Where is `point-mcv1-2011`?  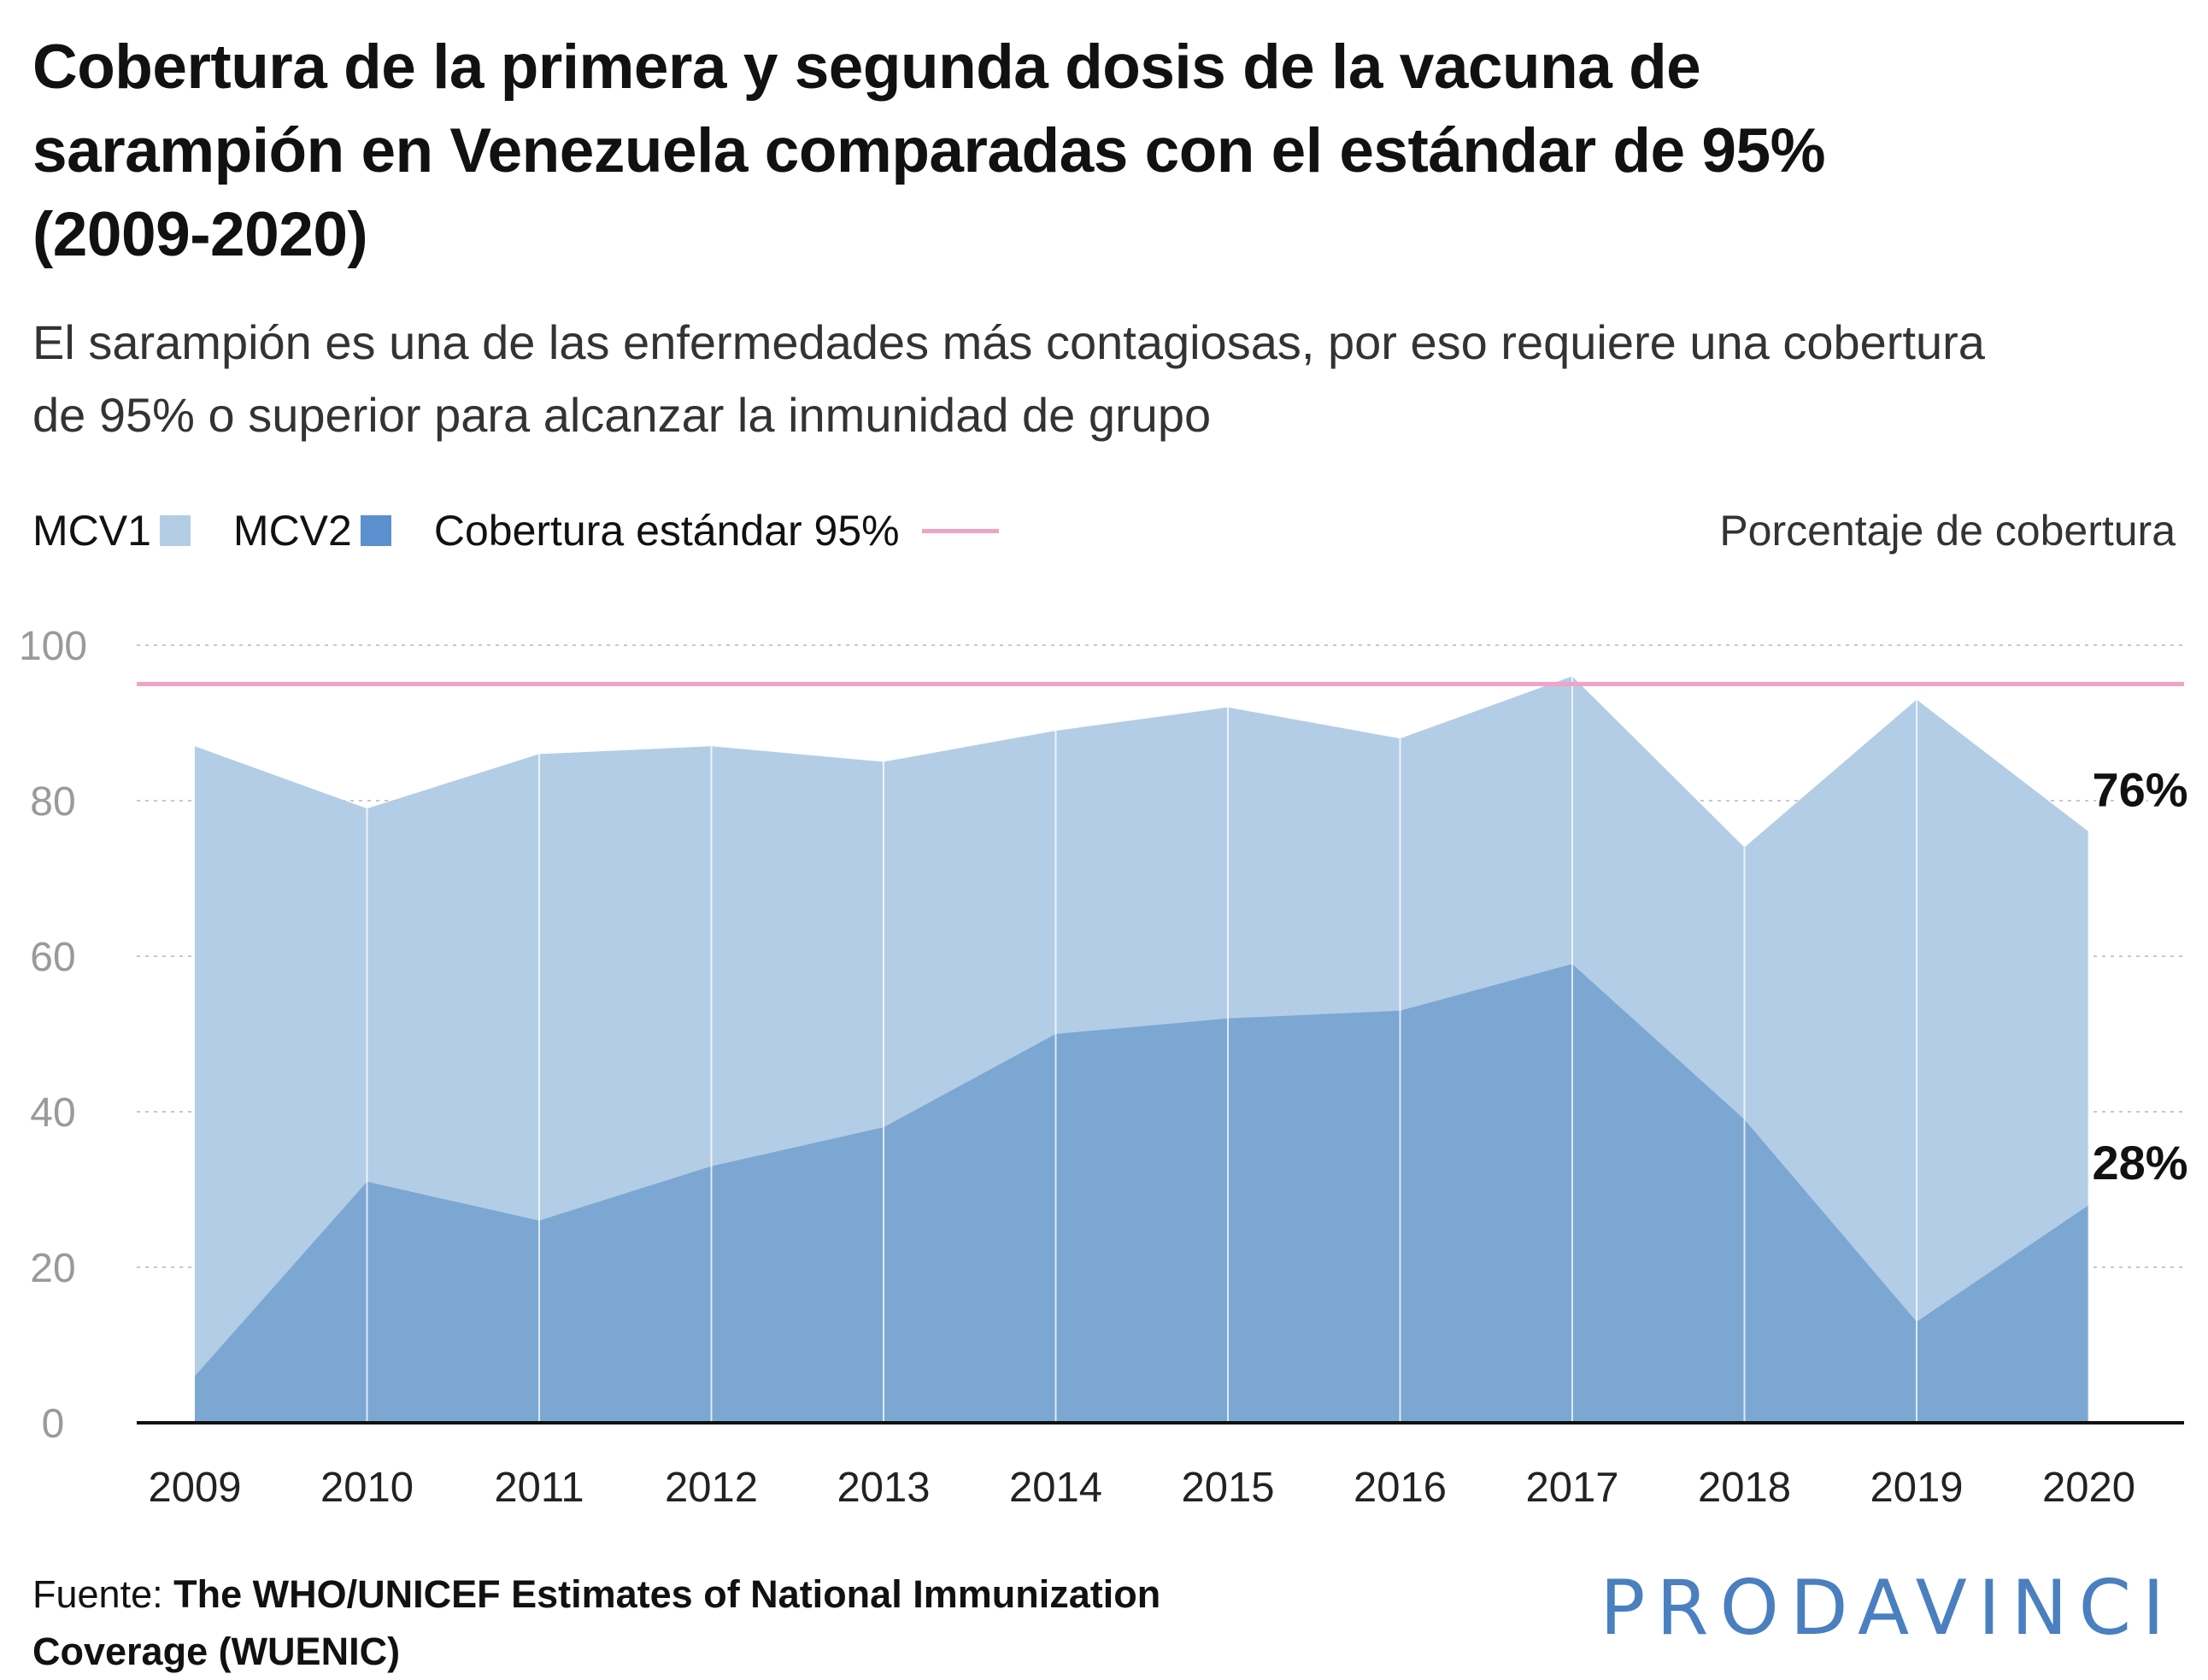 point-mcv1-2011 is located at coordinates (539, 754).